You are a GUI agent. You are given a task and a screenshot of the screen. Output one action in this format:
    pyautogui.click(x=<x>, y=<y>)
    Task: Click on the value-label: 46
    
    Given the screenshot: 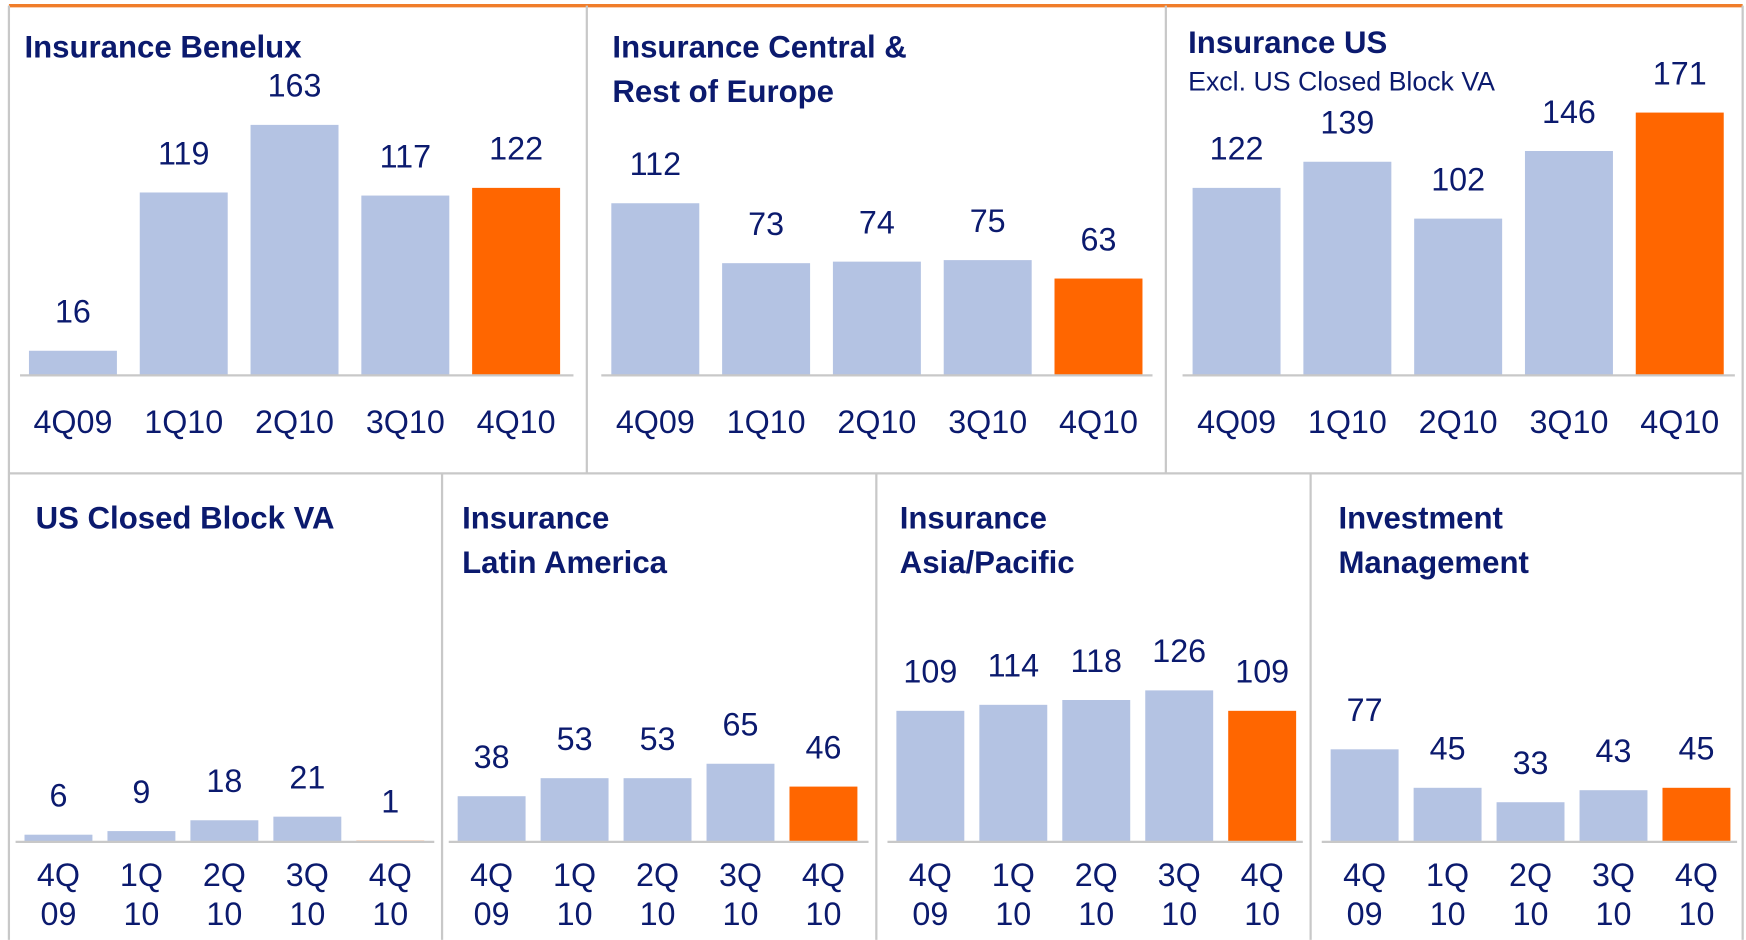 What is the action you would take?
    pyautogui.click(x=823, y=747)
    